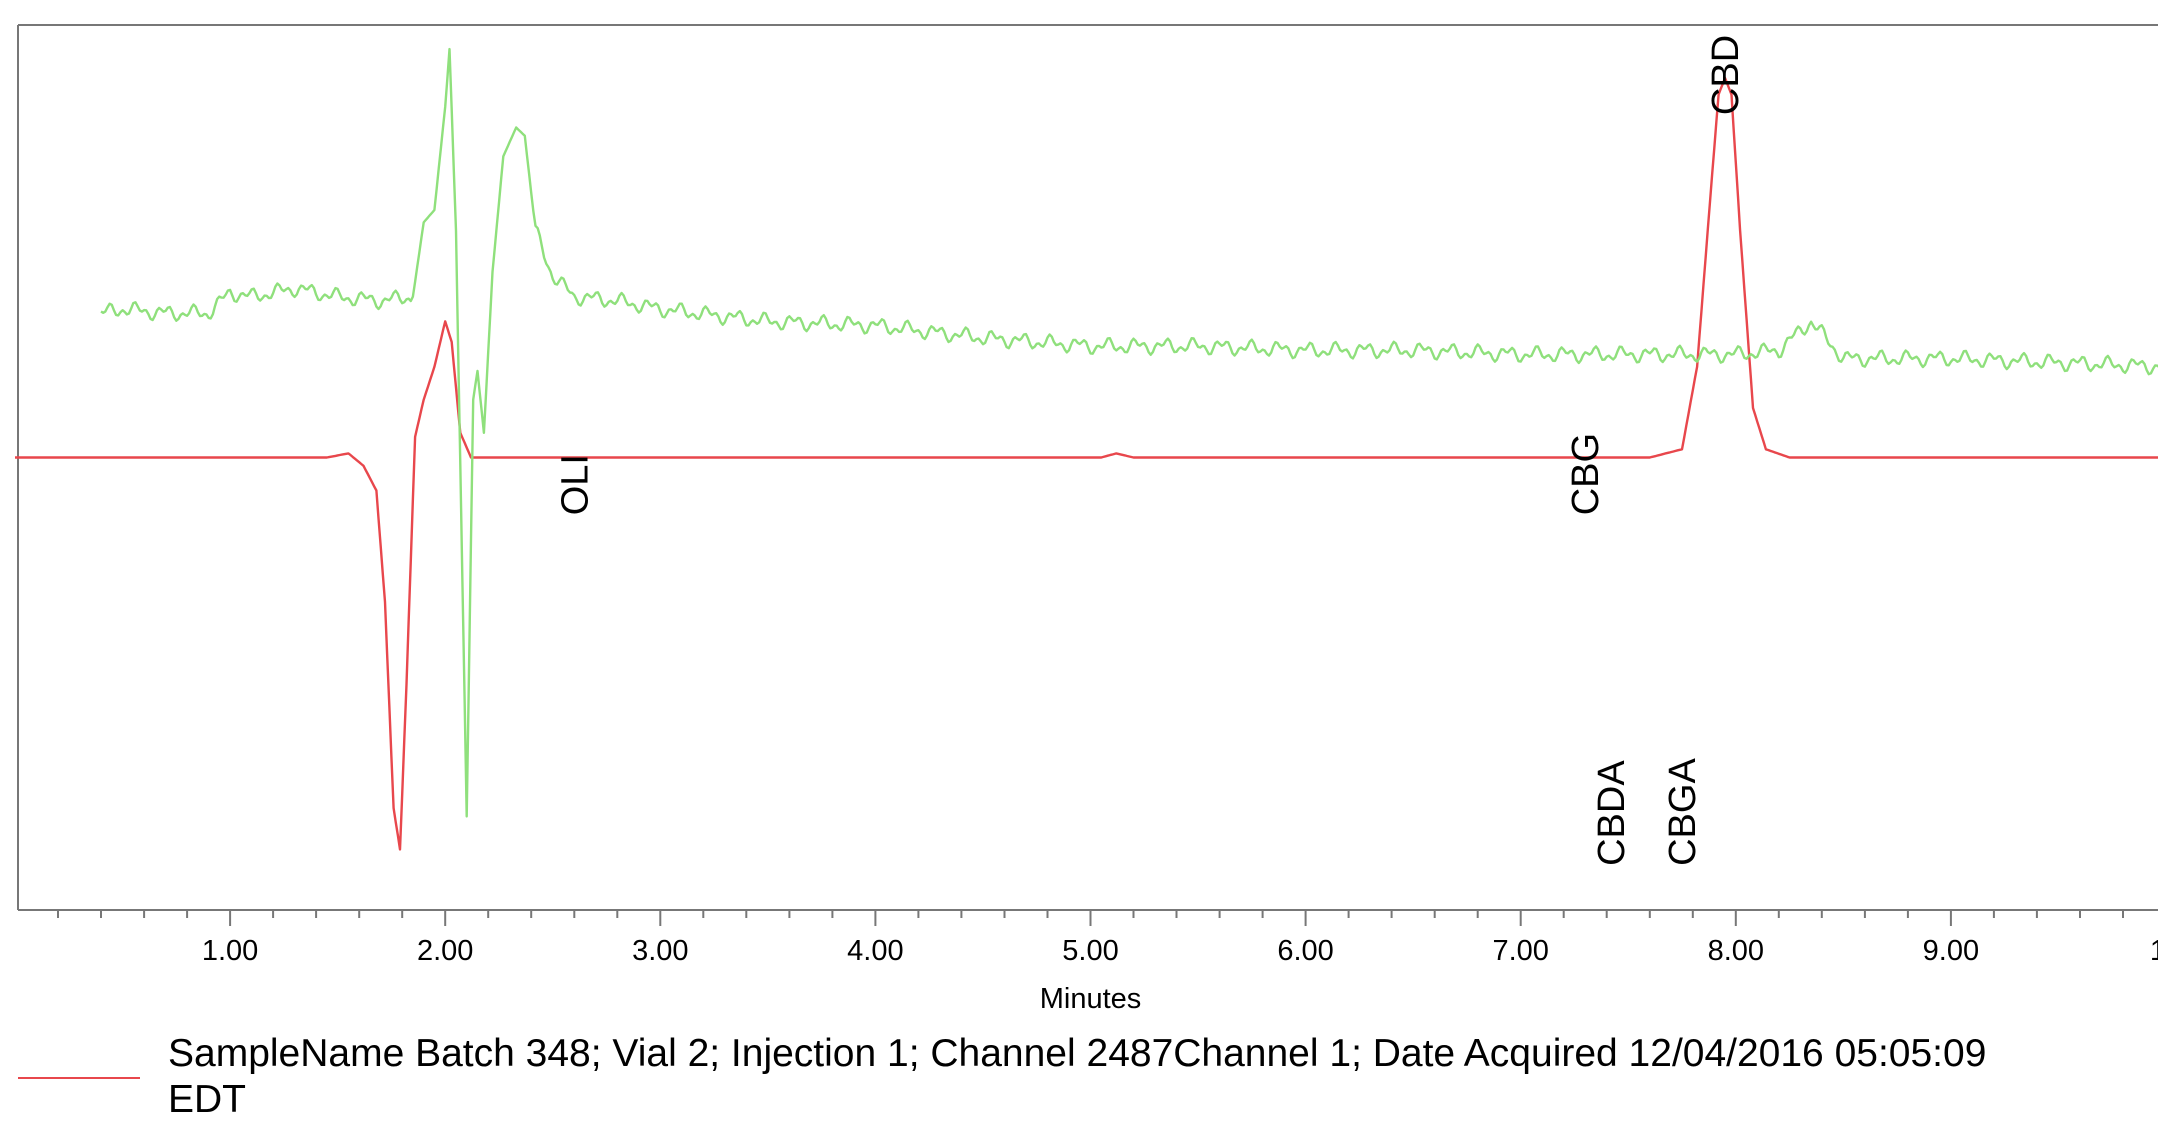 This screenshot has width=2158, height=1125. Describe the element at coordinates (207, 1099) in the screenshot. I see `legend-line-2: EDT` at that location.